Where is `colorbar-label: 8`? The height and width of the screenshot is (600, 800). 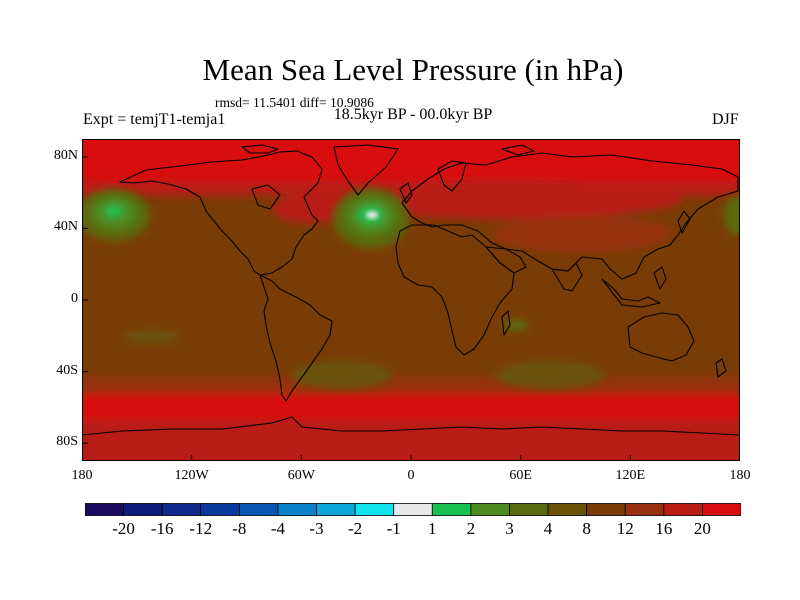 colorbar-label: 8 is located at coordinates (586, 528).